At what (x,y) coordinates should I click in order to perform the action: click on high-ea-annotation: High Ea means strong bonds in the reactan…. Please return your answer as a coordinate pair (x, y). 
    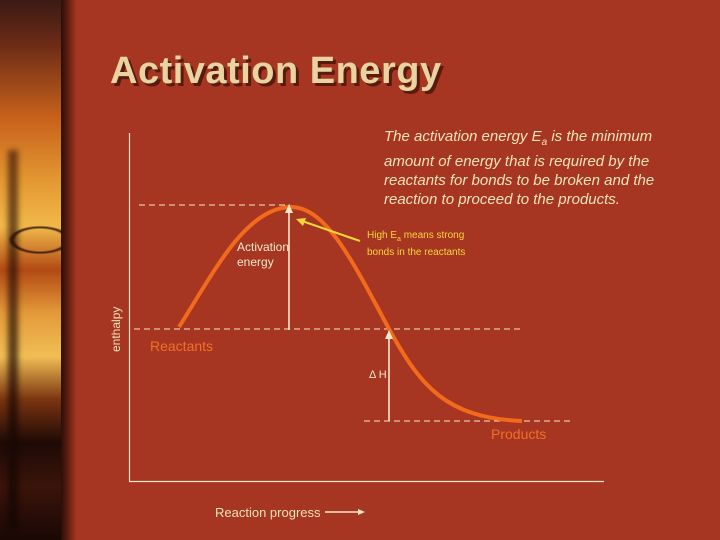
    Looking at the image, I should click on (416, 244).